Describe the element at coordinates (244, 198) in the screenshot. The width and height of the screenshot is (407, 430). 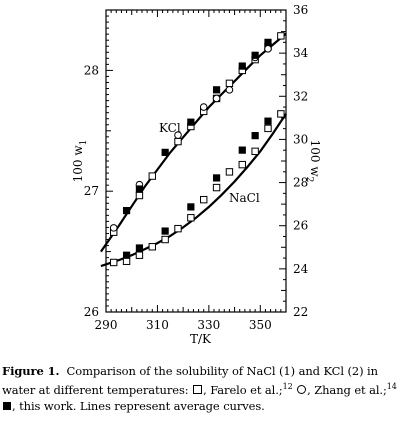
I see `series-label-nacl: NaCl` at that location.